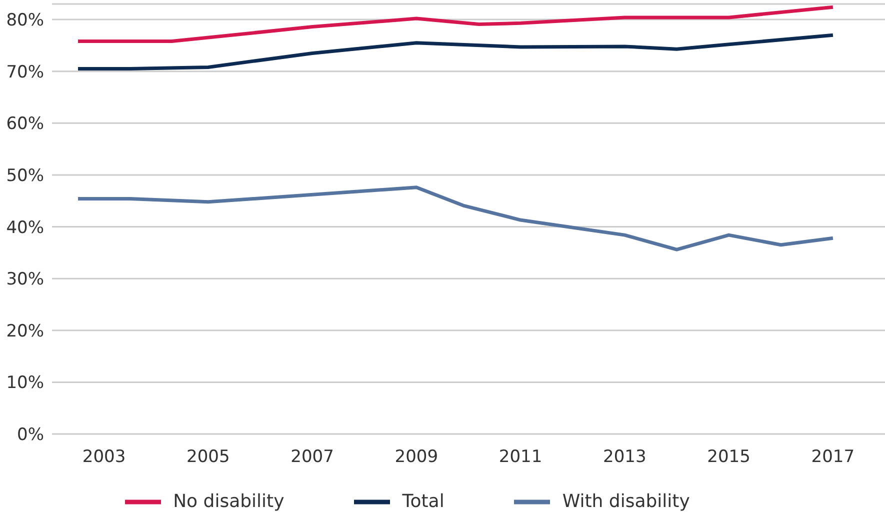  What do you see at coordinates (208, 457) in the screenshot?
I see `x-tick-label: 2005` at bounding box center [208, 457].